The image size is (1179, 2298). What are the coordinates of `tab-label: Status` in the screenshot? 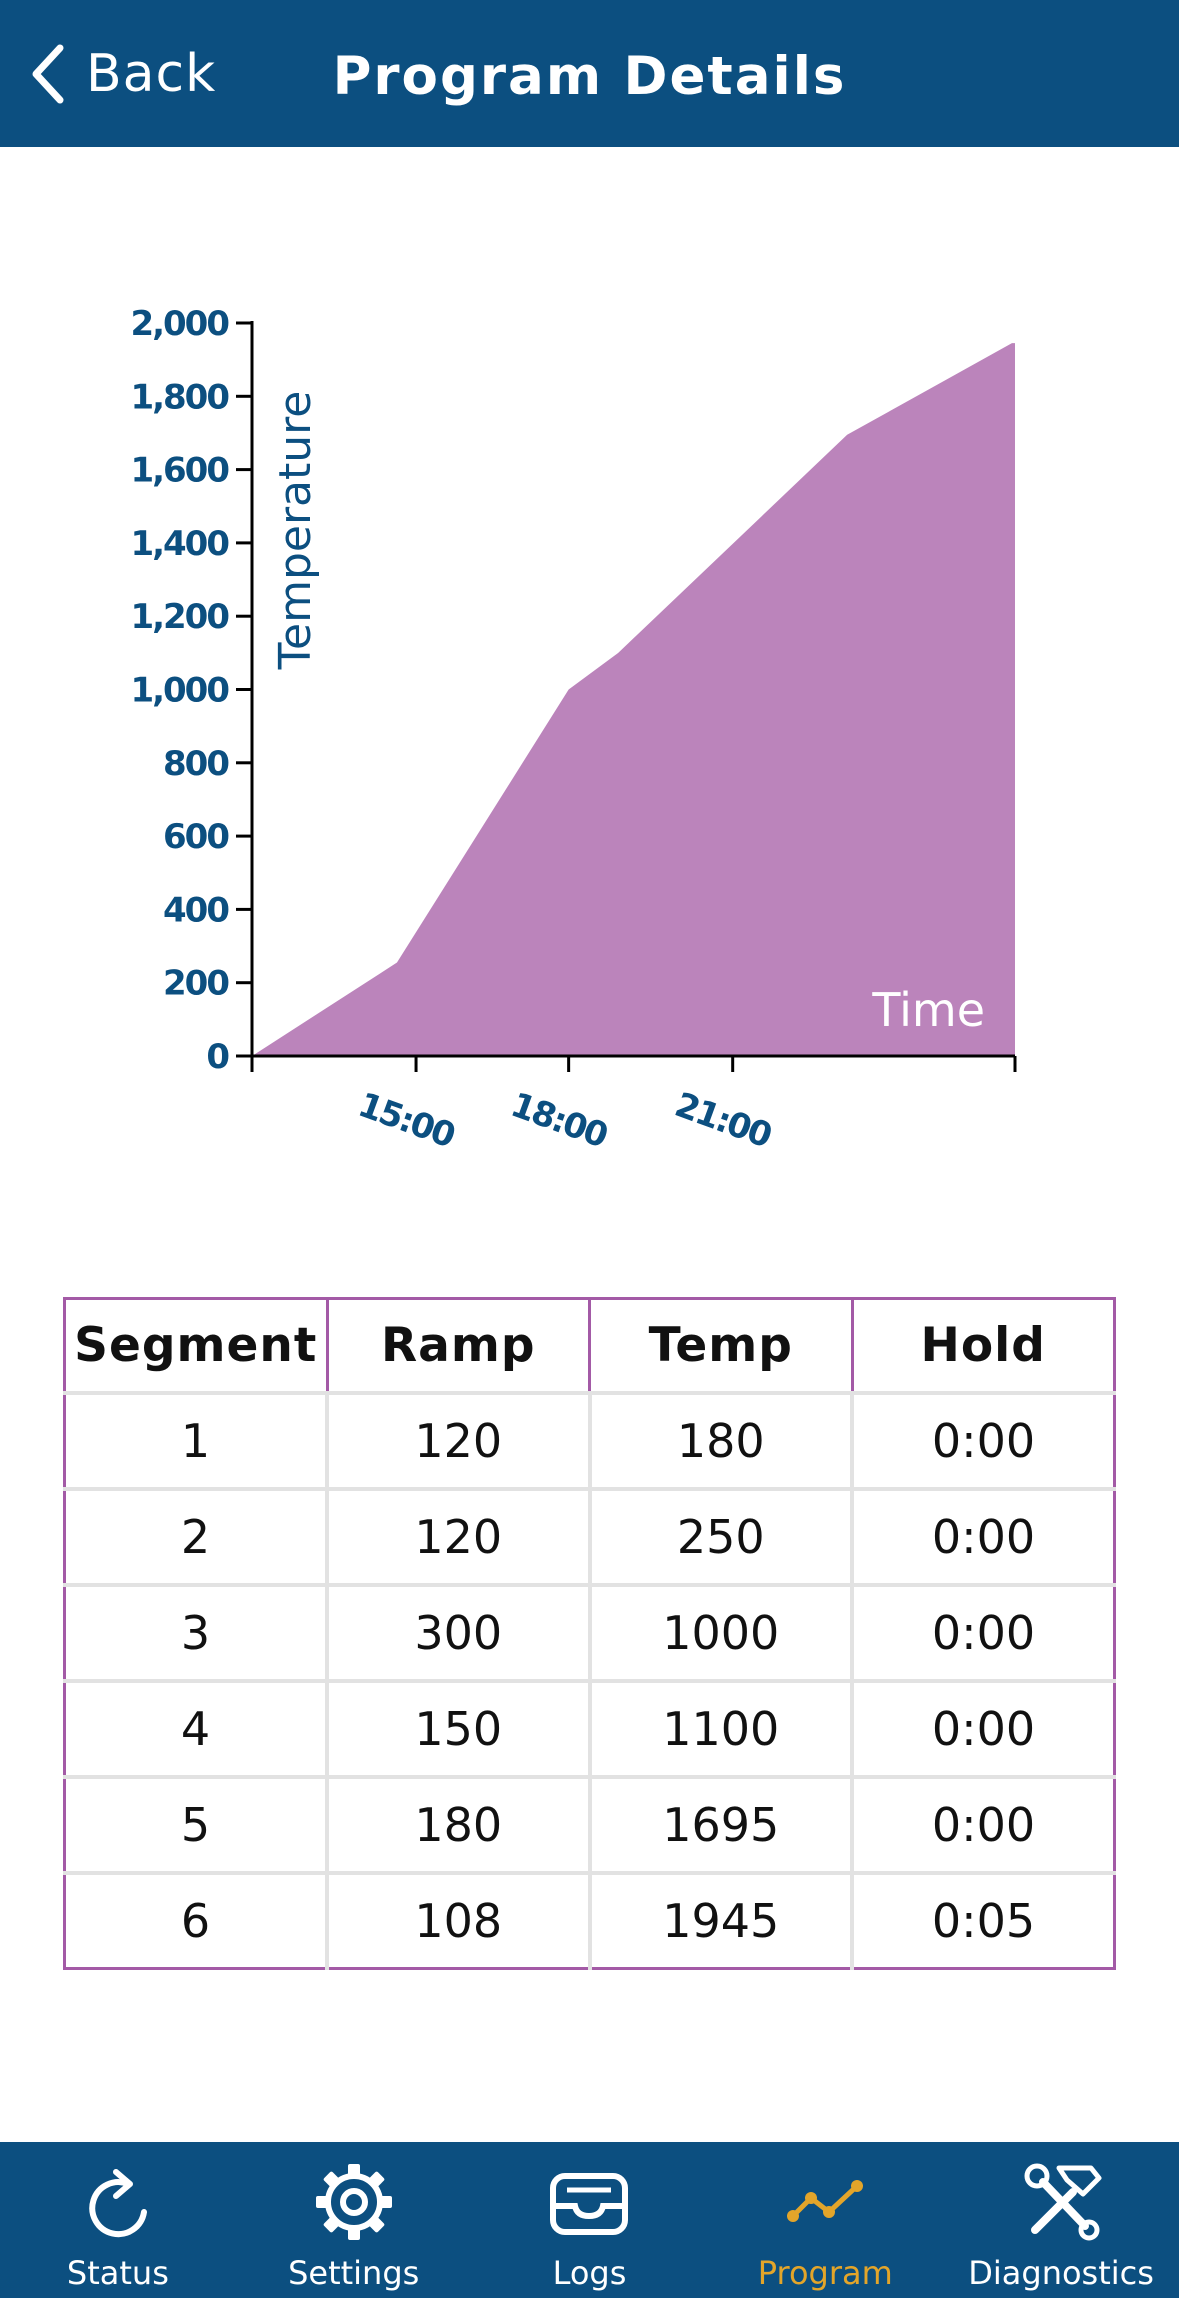 It's located at (117, 2273).